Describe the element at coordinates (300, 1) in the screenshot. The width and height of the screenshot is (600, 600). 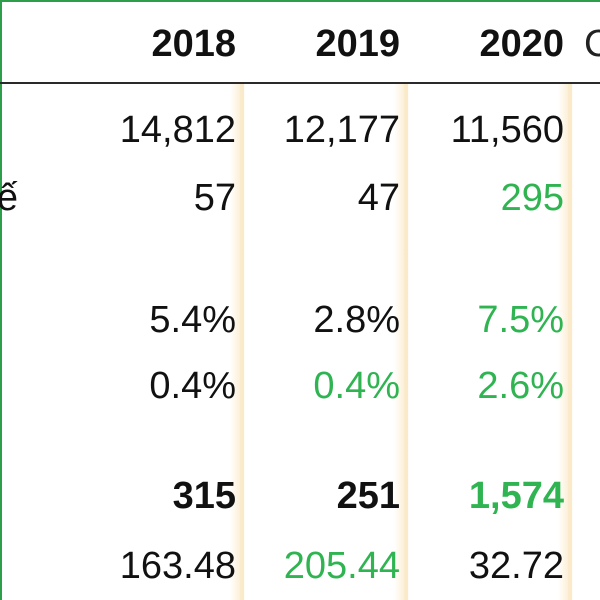
I see `table-top-border` at that location.